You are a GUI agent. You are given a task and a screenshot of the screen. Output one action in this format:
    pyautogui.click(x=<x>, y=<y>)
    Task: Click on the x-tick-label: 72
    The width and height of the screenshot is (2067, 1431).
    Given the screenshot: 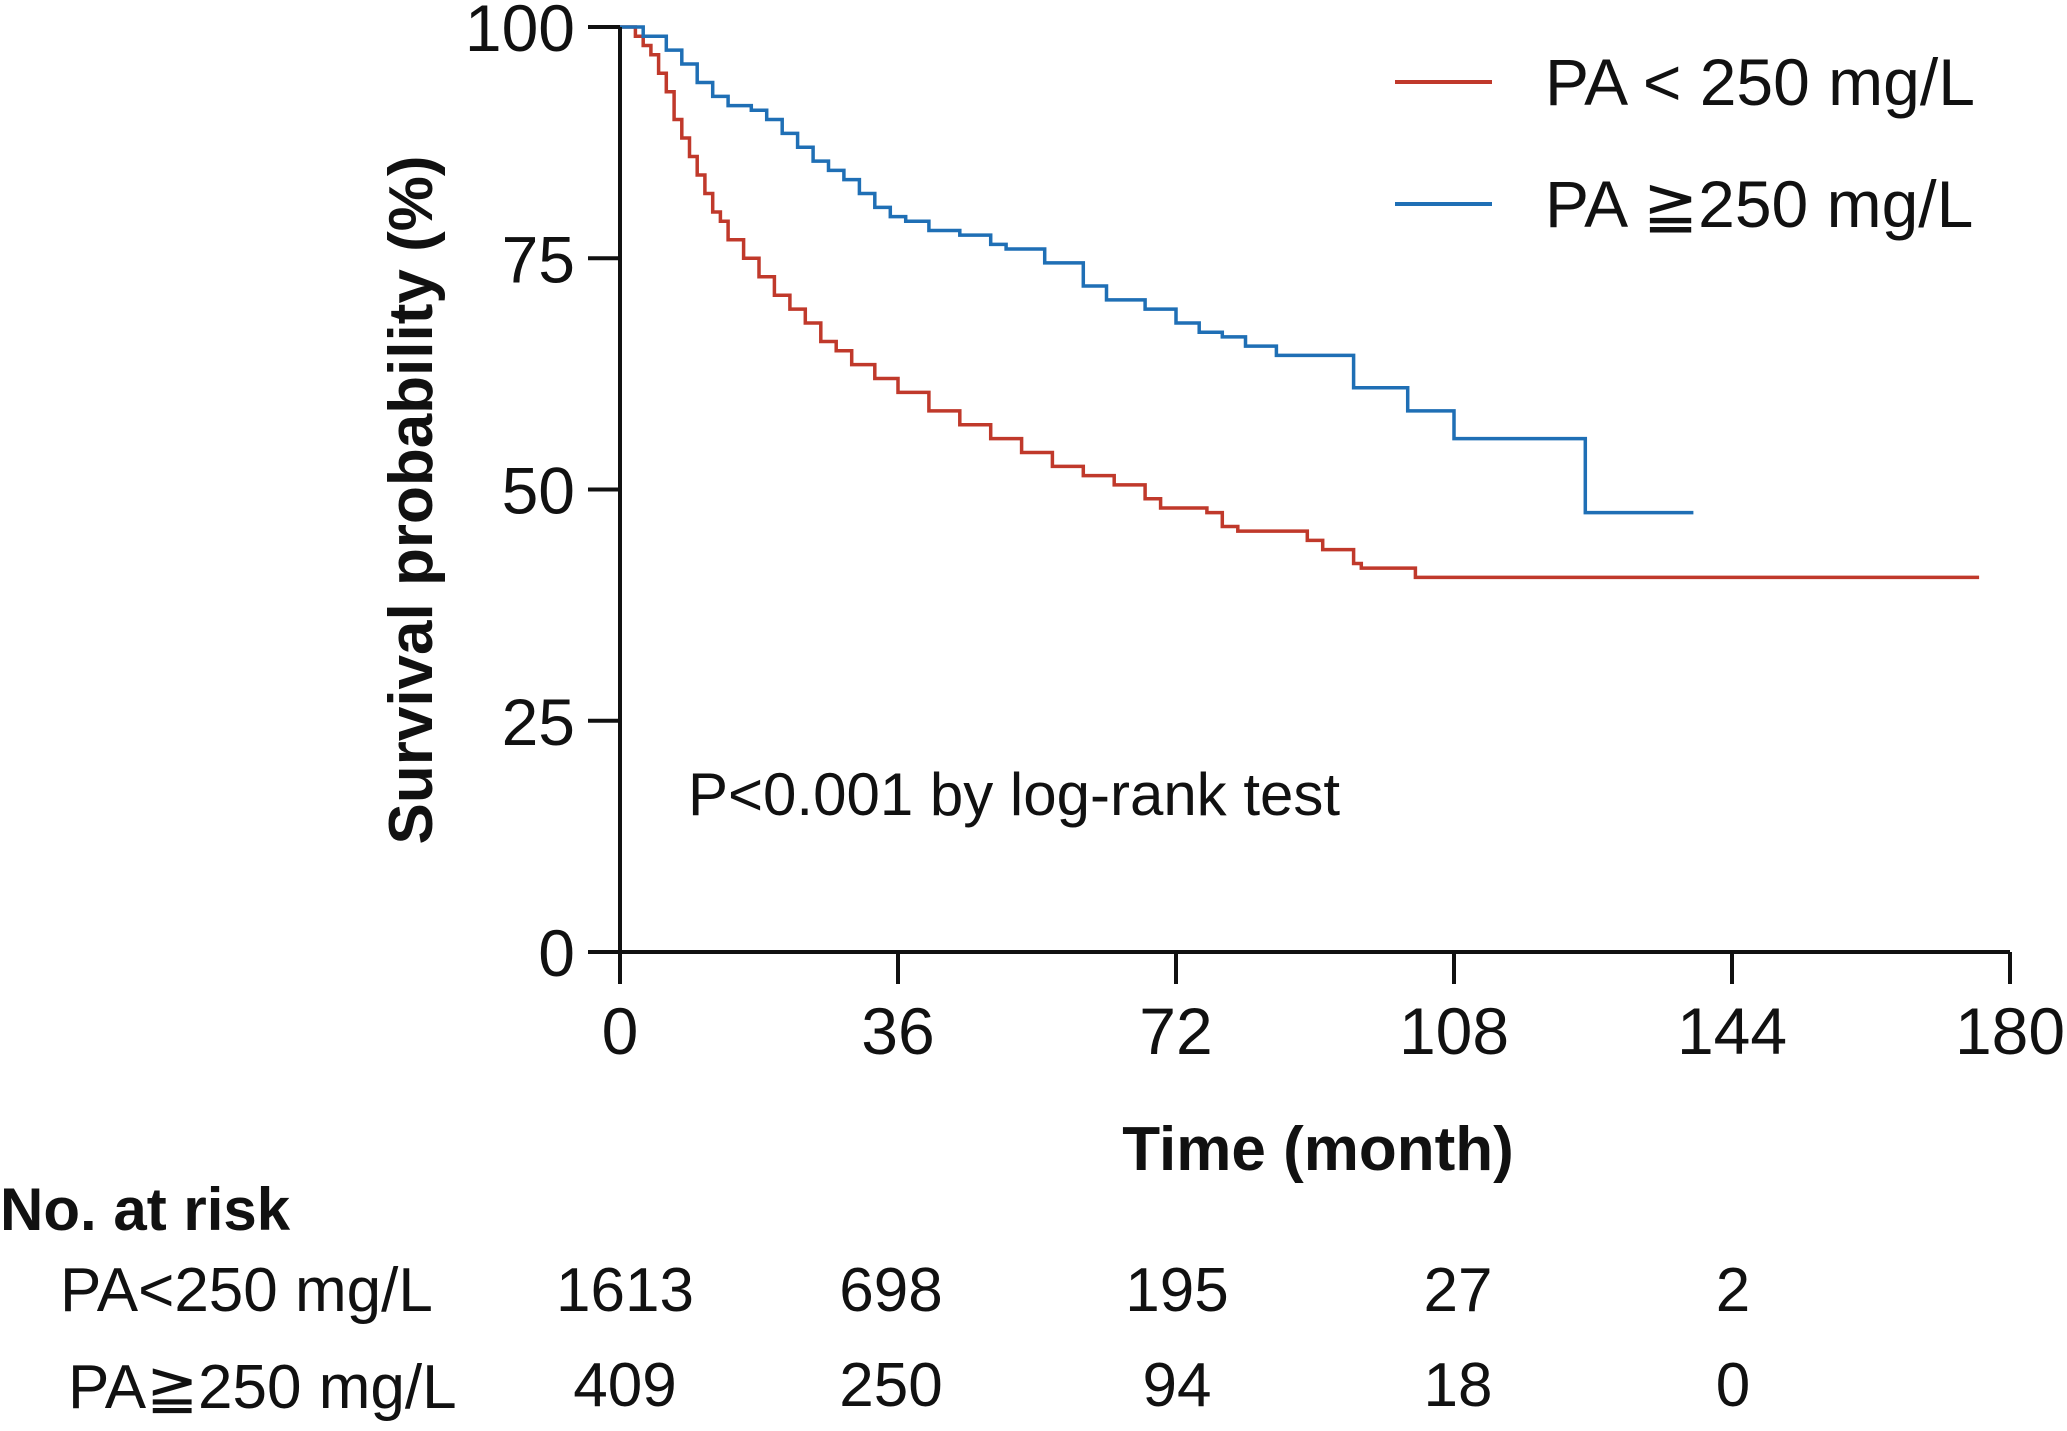 What is the action you would take?
    pyautogui.click(x=1175, y=1031)
    